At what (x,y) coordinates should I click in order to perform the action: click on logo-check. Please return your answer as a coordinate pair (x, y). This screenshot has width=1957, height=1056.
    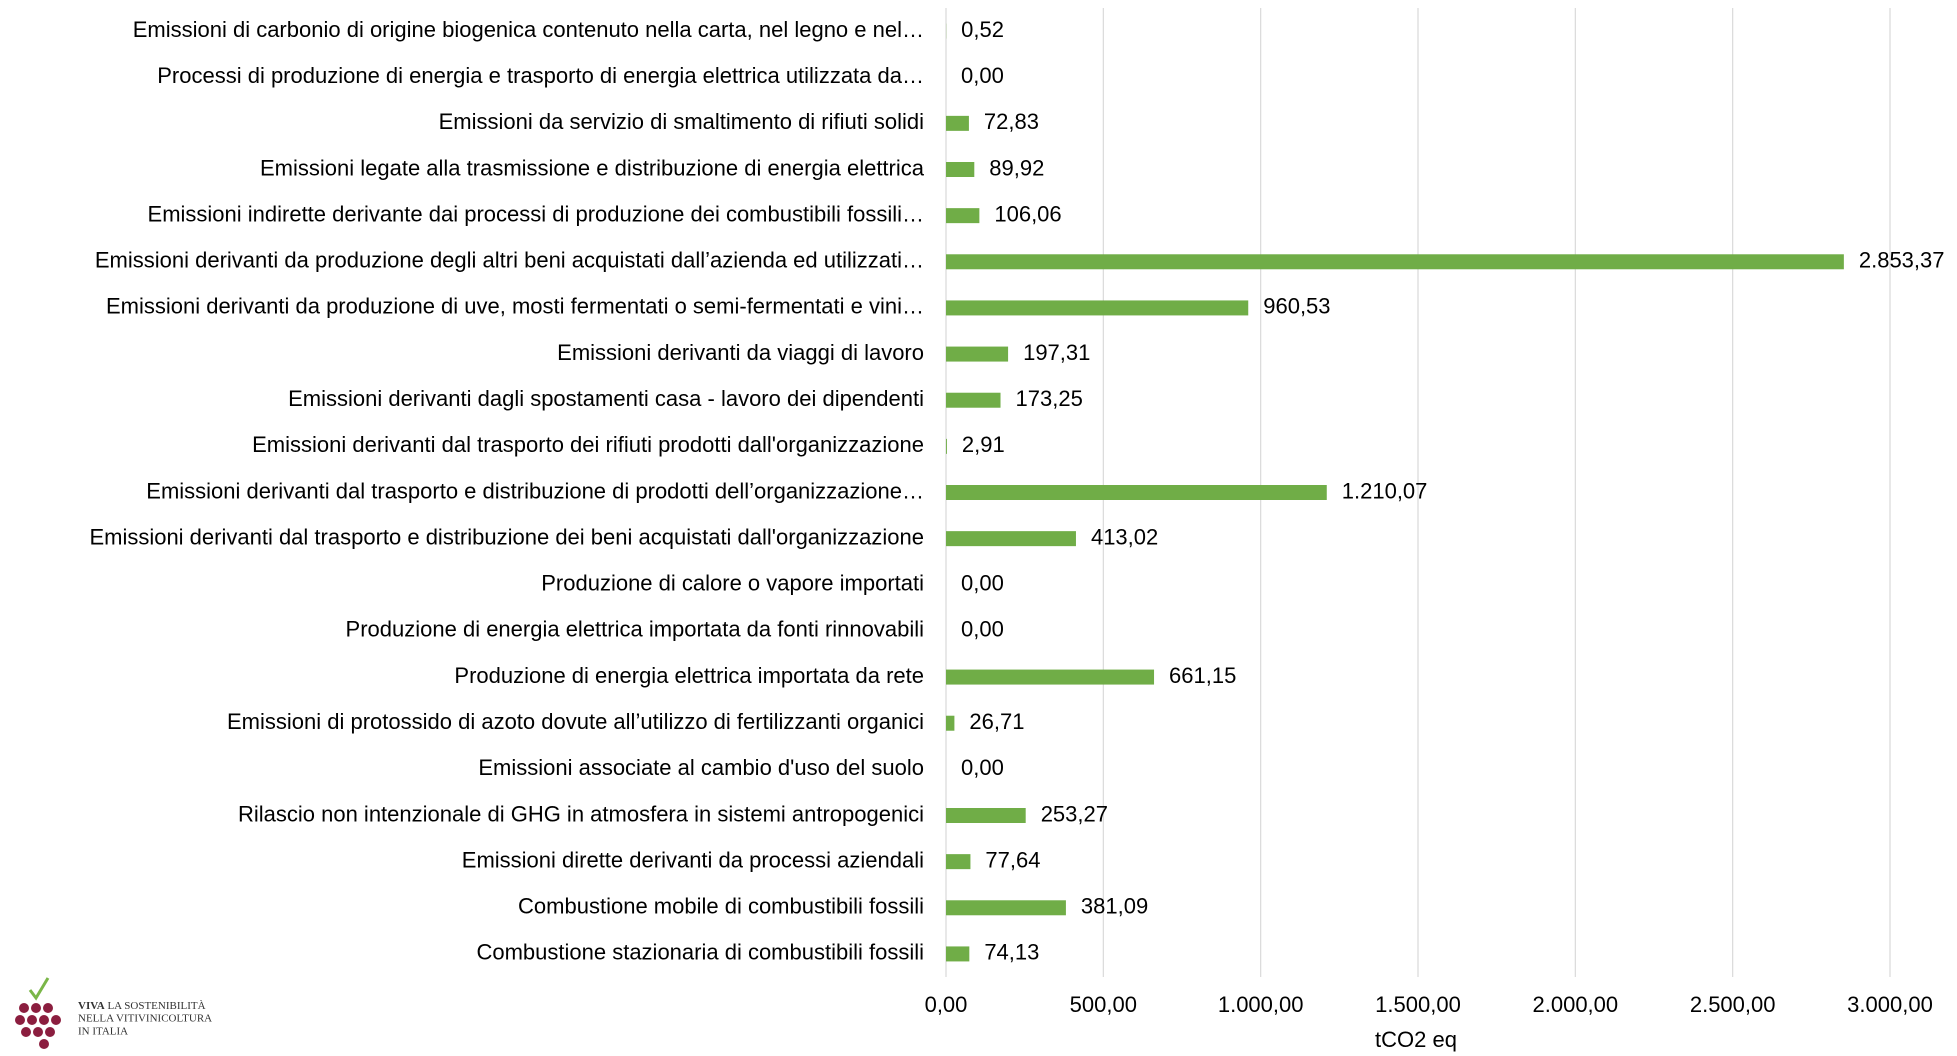
    Looking at the image, I should click on (39, 989).